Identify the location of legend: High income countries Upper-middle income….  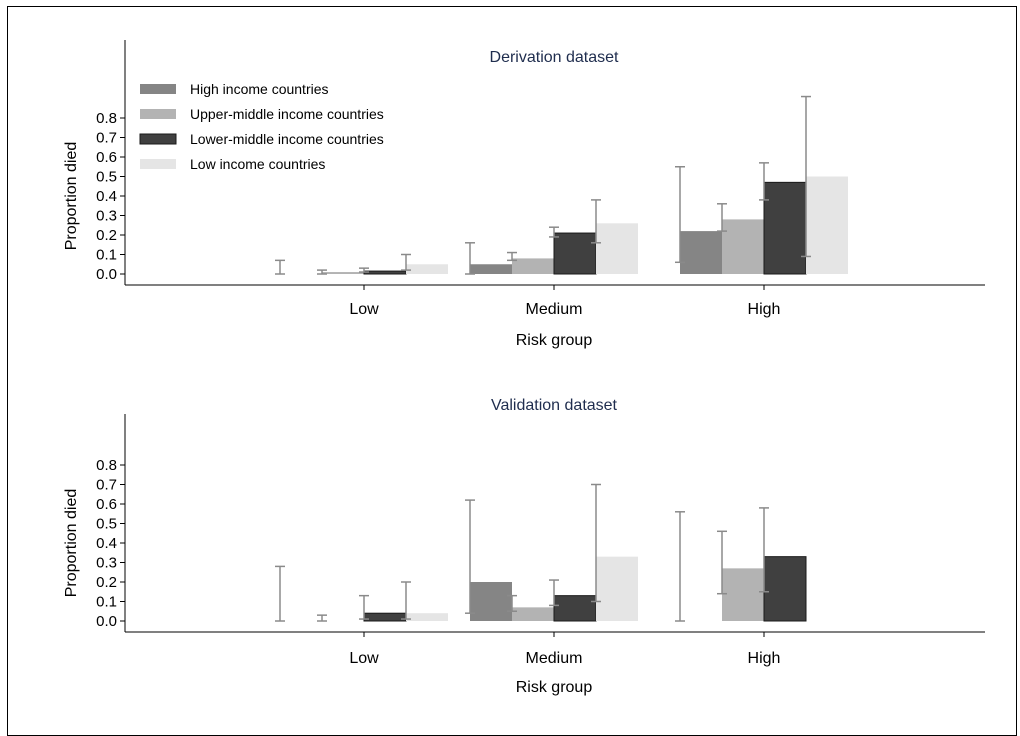
(261, 126).